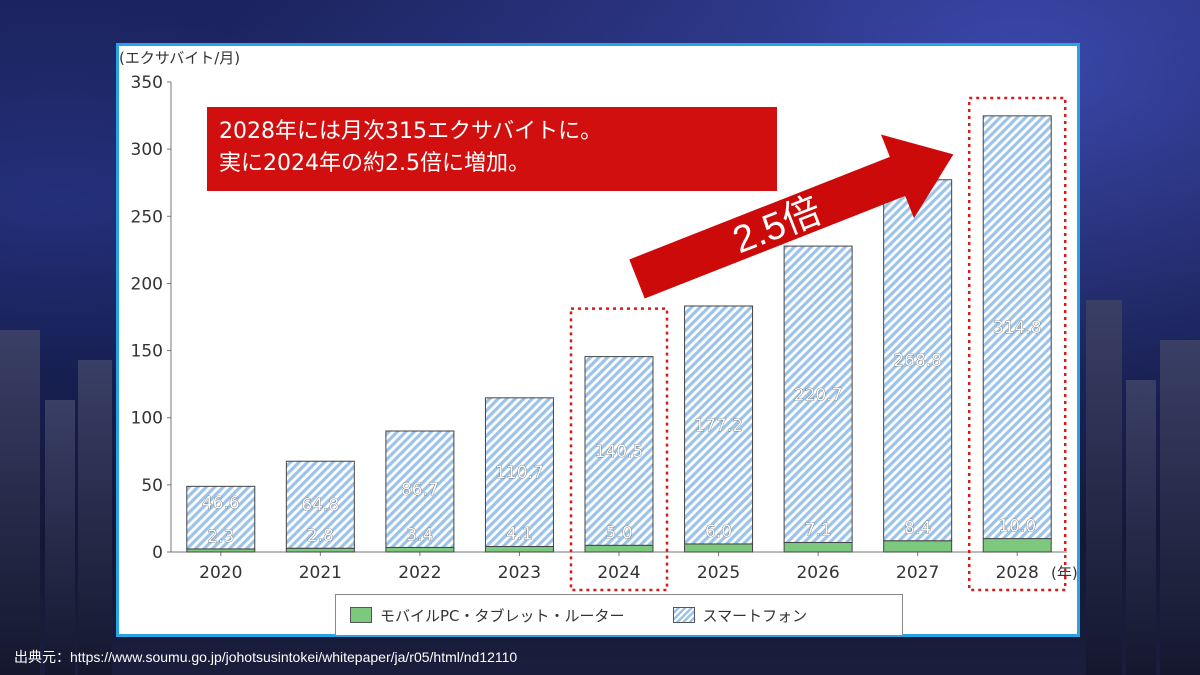 Image resolution: width=1200 pixels, height=675 pixels. I want to click on data-label-smartphone: 64.8, so click(320, 506).